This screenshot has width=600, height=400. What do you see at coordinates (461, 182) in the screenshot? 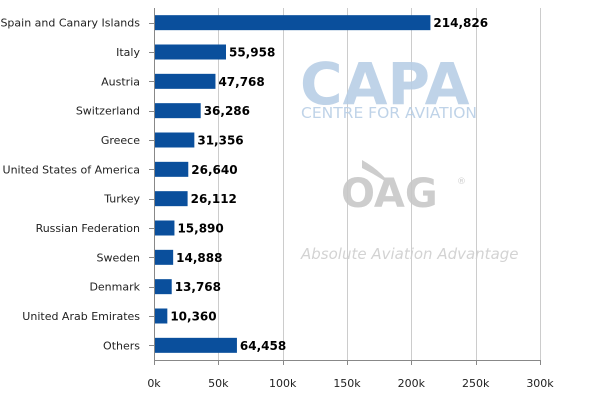
I see `registered-icon: ®` at bounding box center [461, 182].